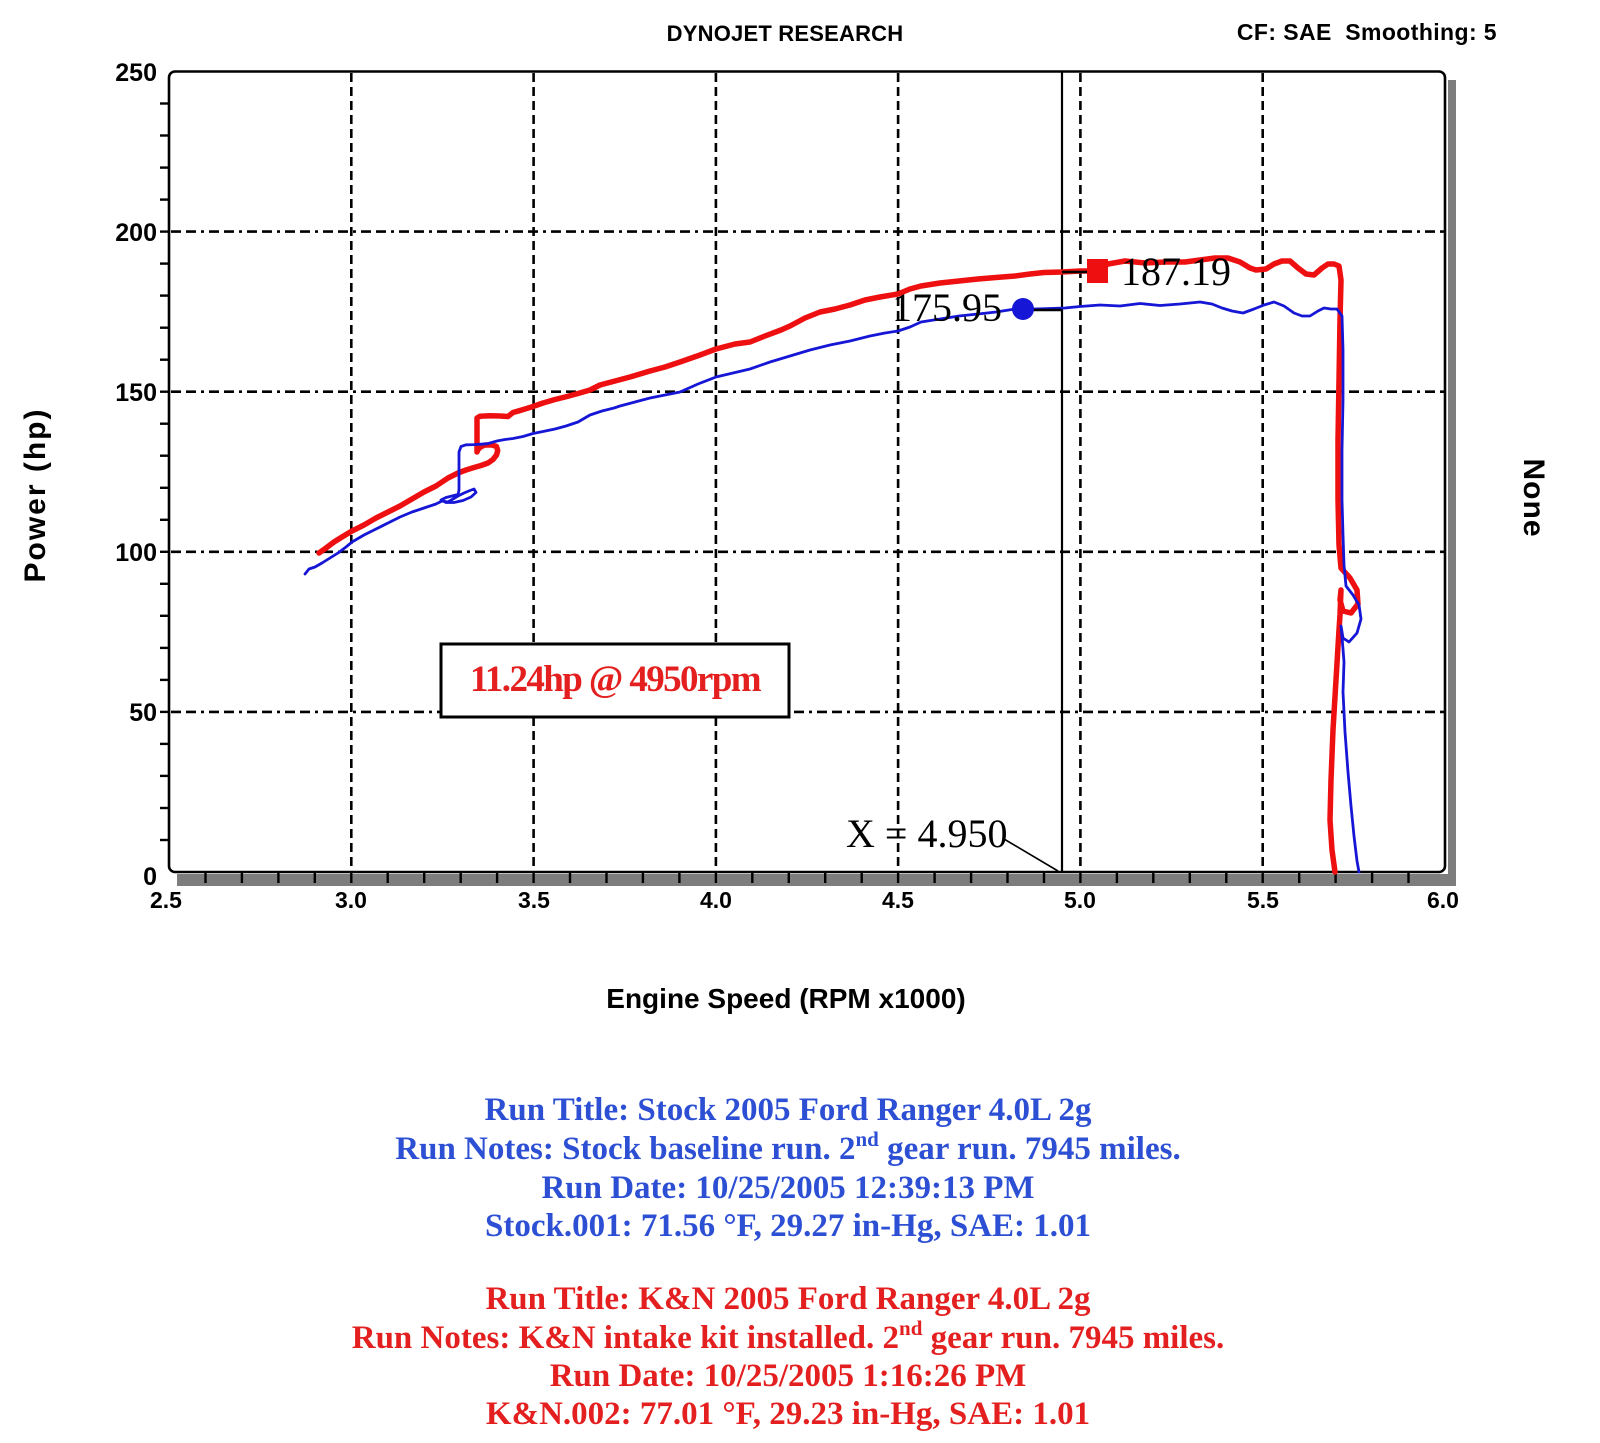 The image size is (1600, 1443). What do you see at coordinates (35, 495) in the screenshot?
I see `svg-text: Power (hp)` at bounding box center [35, 495].